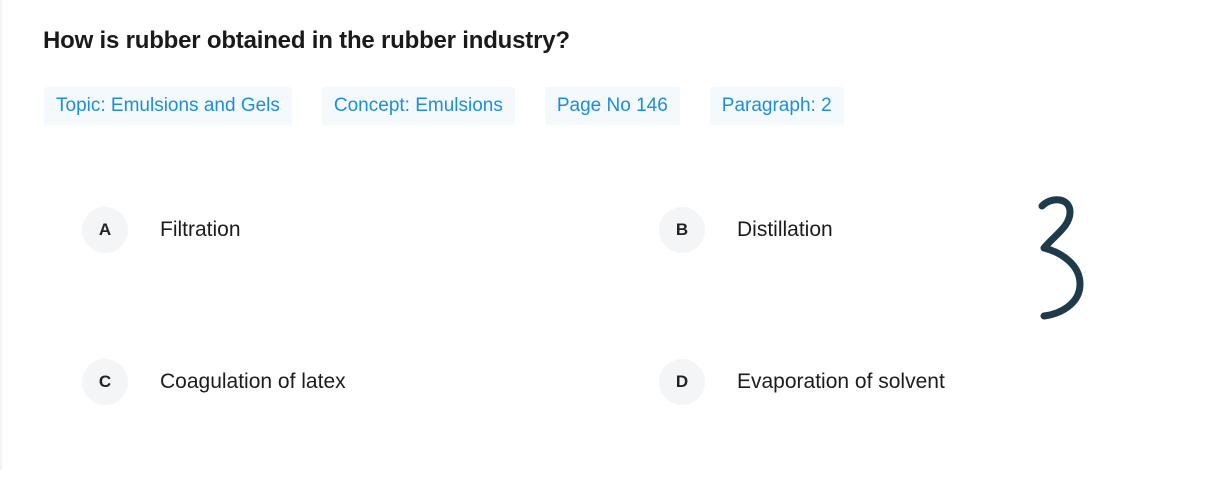 The width and height of the screenshot is (1224, 478). Describe the element at coordinates (1, 235) in the screenshot. I see `card-left-border` at that location.